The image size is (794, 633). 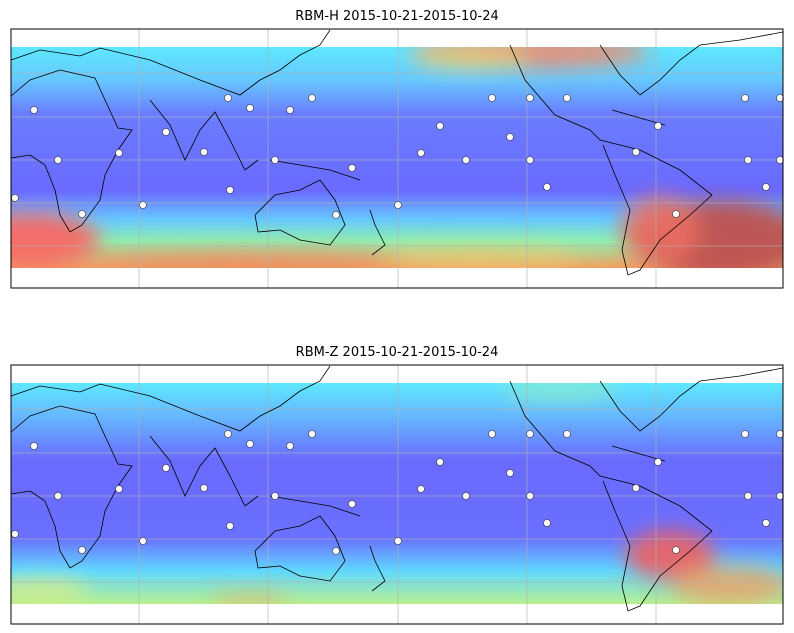 What do you see at coordinates (397, 16) in the screenshot?
I see `panel-title: RBM-H 2015-10-21-2015-10-24` at bounding box center [397, 16].